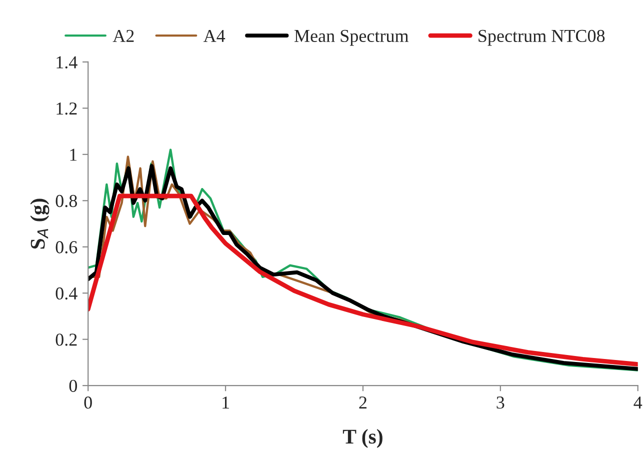 The height and width of the screenshot is (459, 643). I want to click on y-axis-title: S$_{A}$ (g), so click(40, 223).